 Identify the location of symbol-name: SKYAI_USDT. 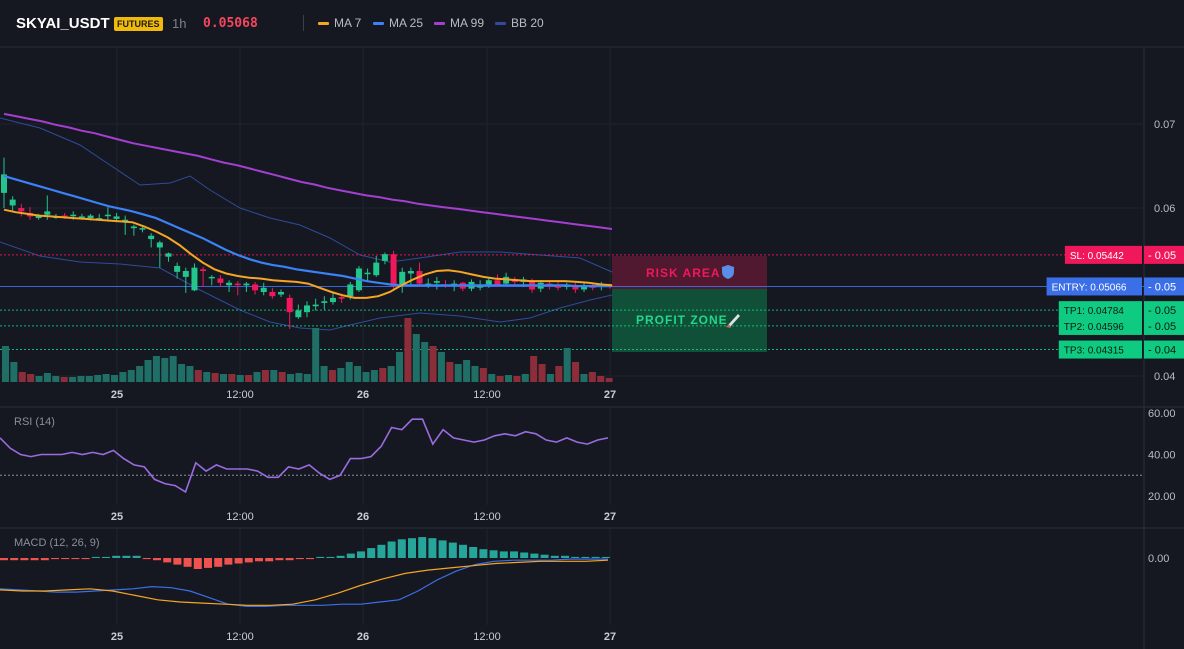
(63, 23).